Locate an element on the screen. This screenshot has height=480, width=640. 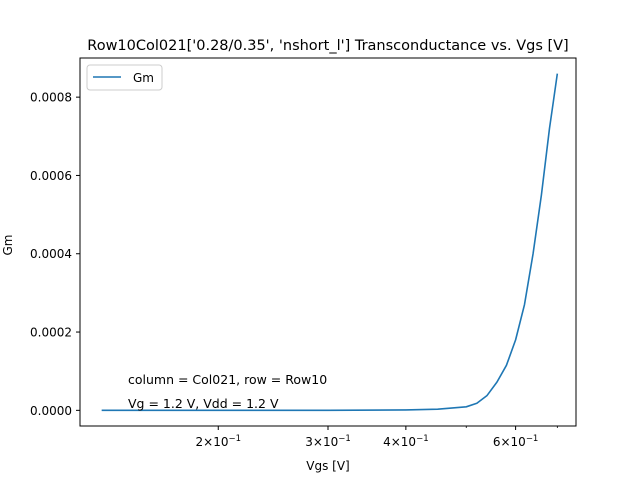
annotation-column-row: column = Col021, row = Row10 is located at coordinates (227, 379).